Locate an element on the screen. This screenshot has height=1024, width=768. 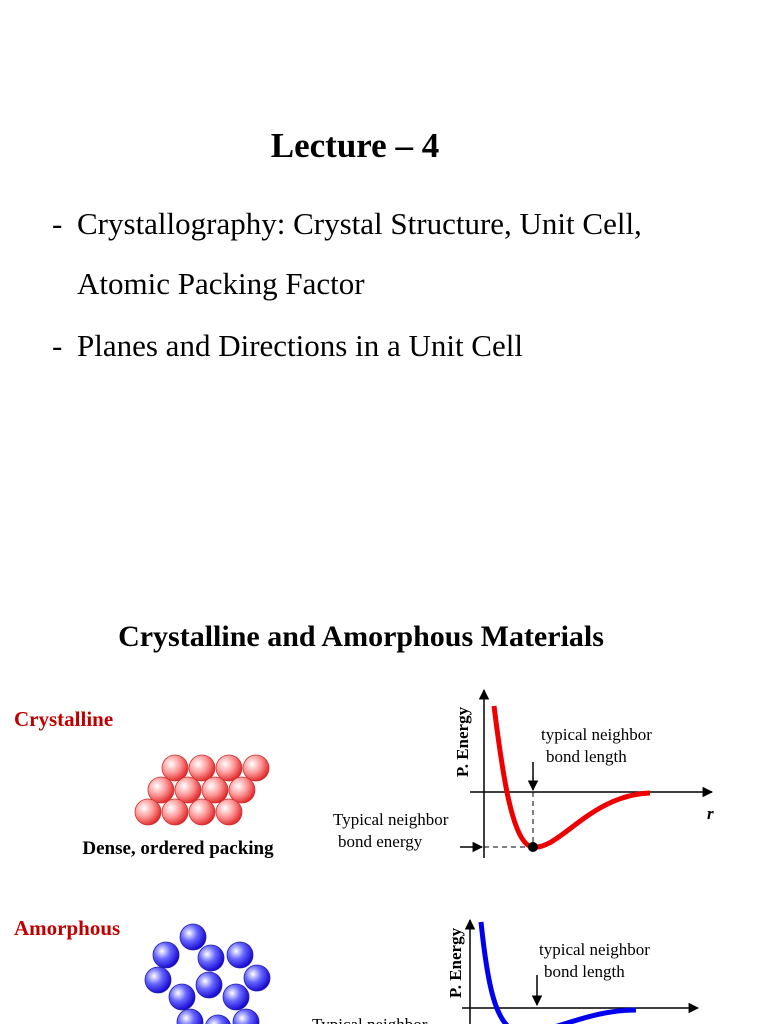
caption: Dense, ordered packing is located at coordinates (178, 848).